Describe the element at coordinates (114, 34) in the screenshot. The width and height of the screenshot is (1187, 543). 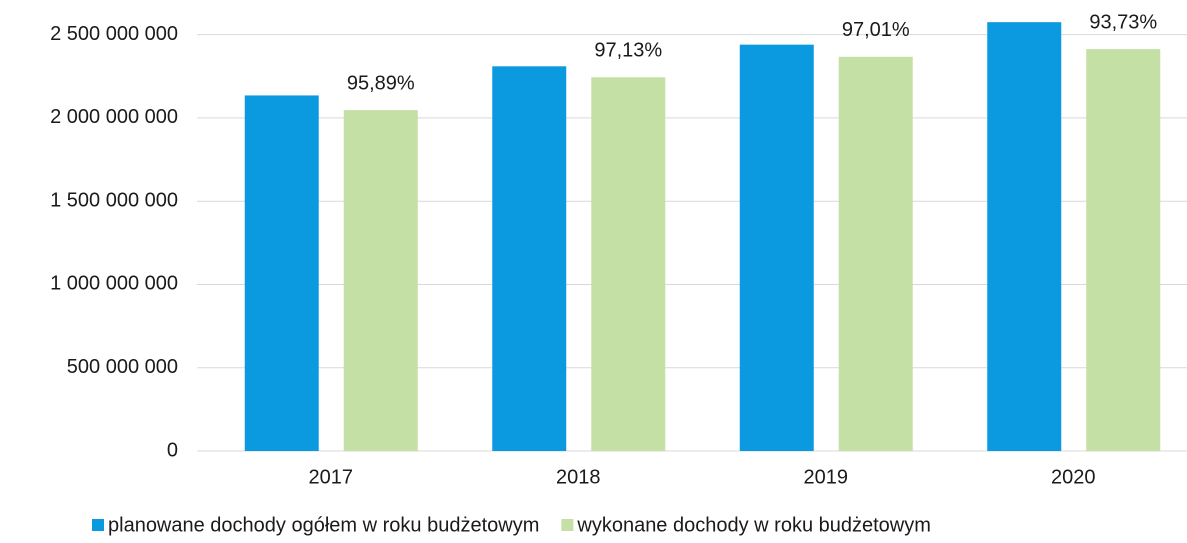
I see `y-tick-label: 2 500 000 000` at that location.